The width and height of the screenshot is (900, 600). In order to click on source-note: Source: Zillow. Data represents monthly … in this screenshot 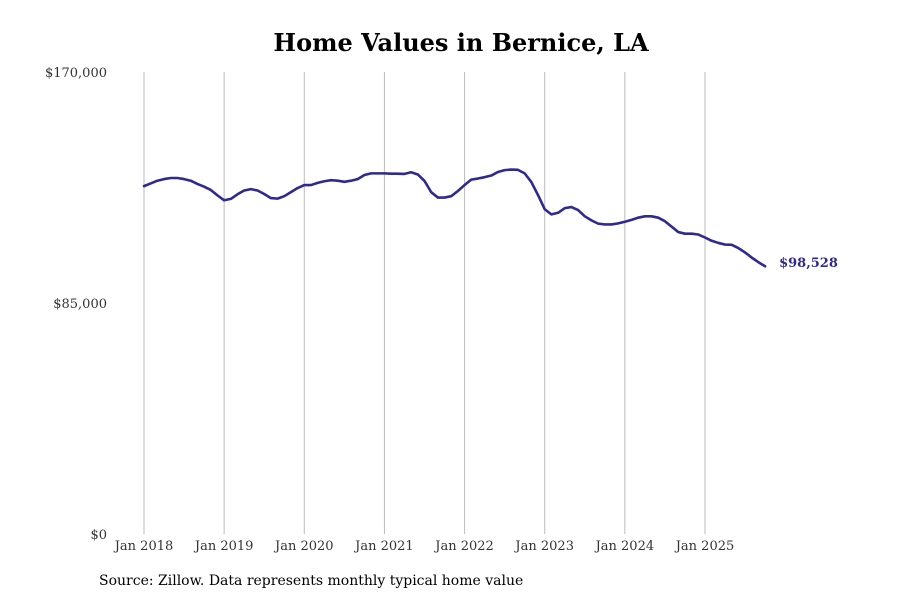, I will do `click(311, 581)`.